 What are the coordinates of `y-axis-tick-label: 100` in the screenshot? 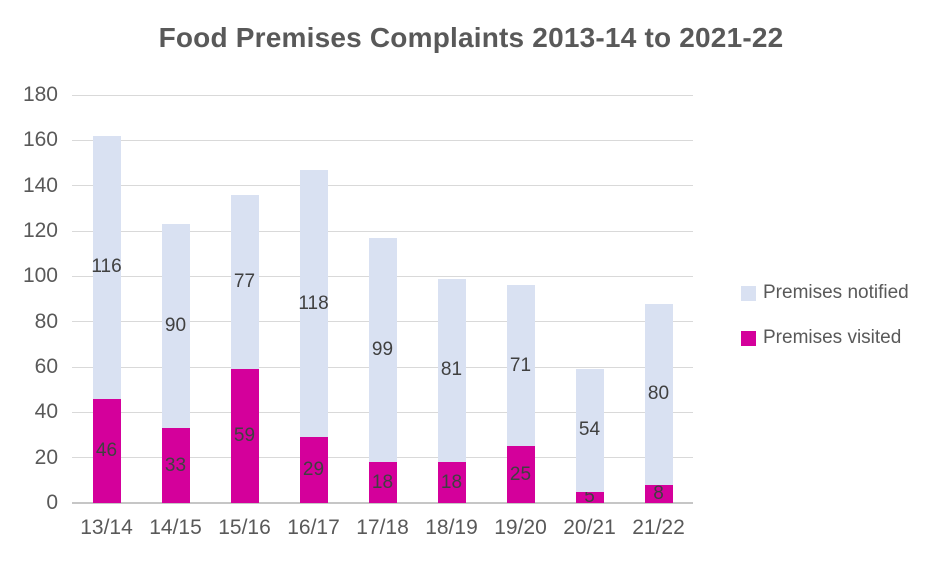 It's located at (40, 276).